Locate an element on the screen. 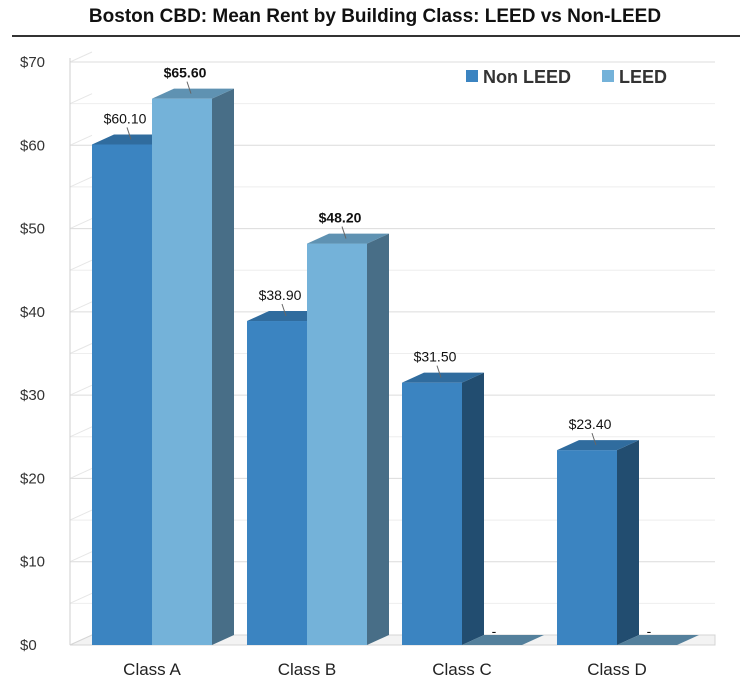  x-tick-label: Class A is located at coordinates (152, 669).